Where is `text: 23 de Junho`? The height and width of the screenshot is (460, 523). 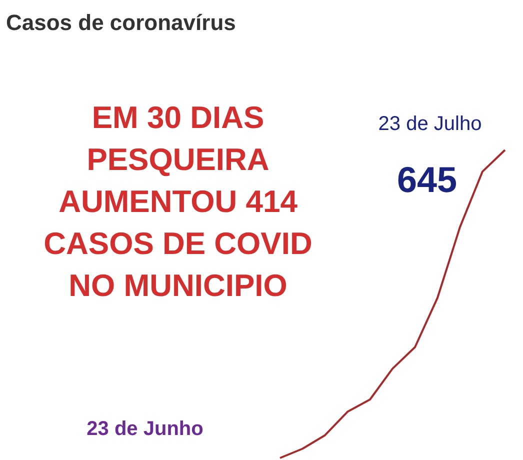 text: 23 de Junho is located at coordinates (145, 429).